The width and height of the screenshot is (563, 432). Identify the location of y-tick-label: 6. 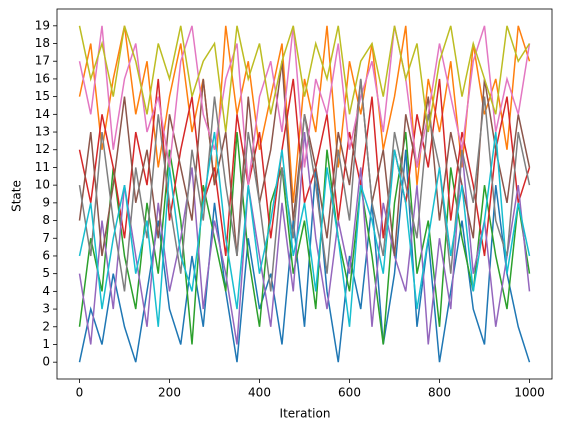
(46, 255).